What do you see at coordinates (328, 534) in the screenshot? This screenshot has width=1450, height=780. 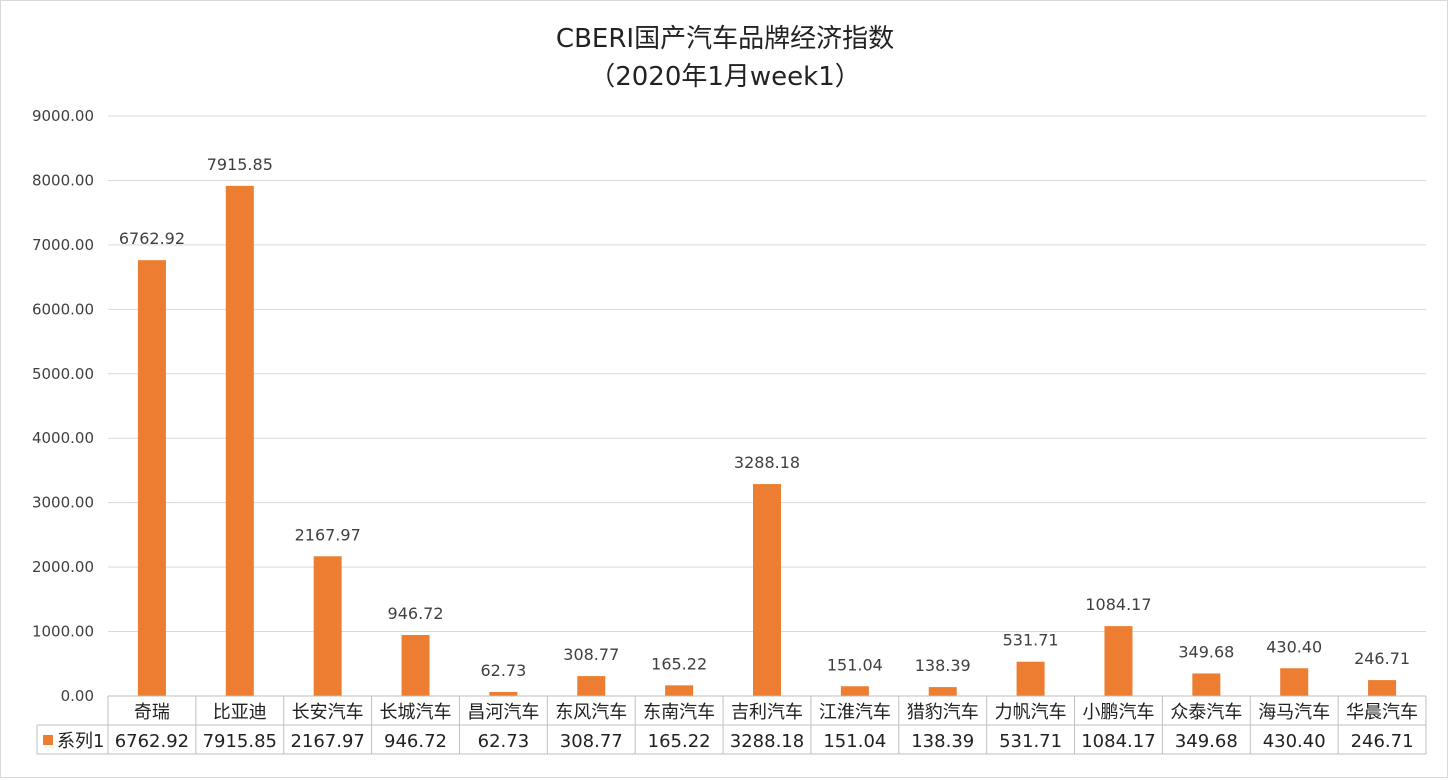 I see `data-label: 2167.97` at bounding box center [328, 534].